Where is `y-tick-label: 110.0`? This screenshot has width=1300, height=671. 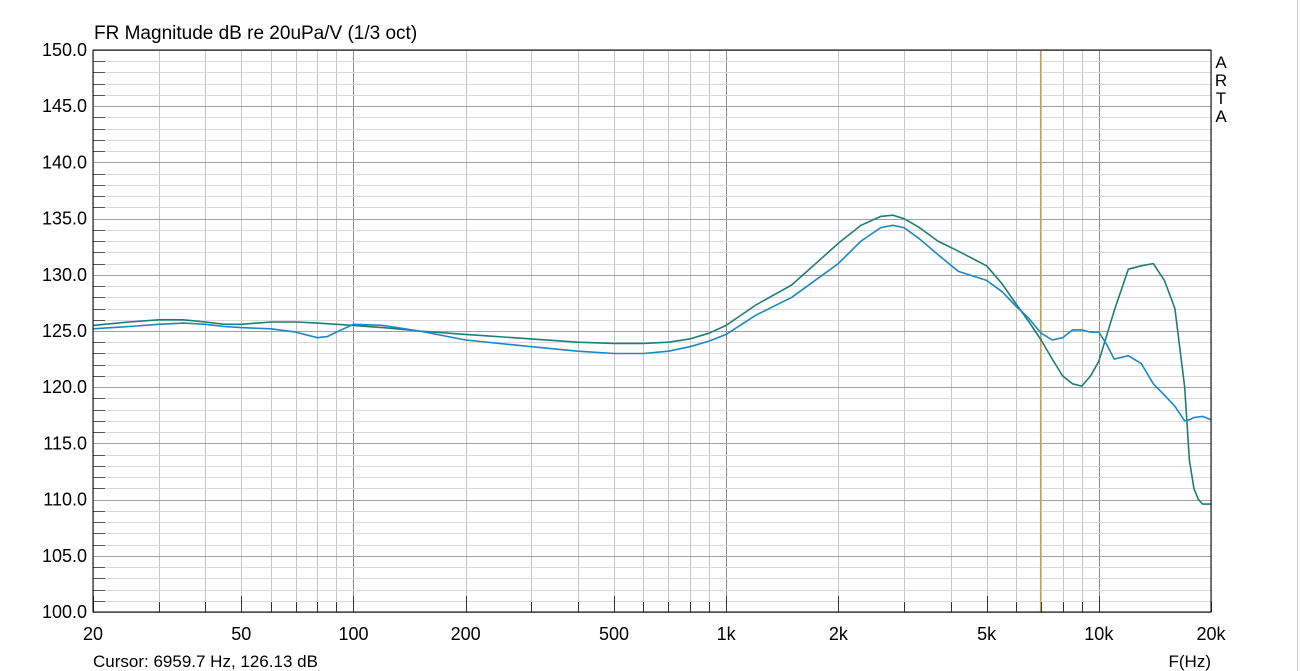 y-tick-label: 110.0 is located at coordinates (65, 500).